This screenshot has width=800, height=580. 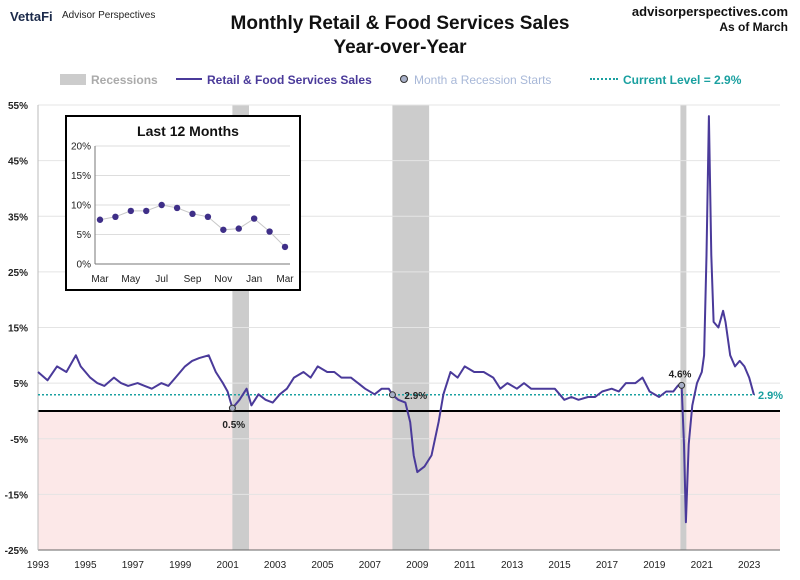 I want to click on y-tick-label: 55%, so click(x=18, y=106).